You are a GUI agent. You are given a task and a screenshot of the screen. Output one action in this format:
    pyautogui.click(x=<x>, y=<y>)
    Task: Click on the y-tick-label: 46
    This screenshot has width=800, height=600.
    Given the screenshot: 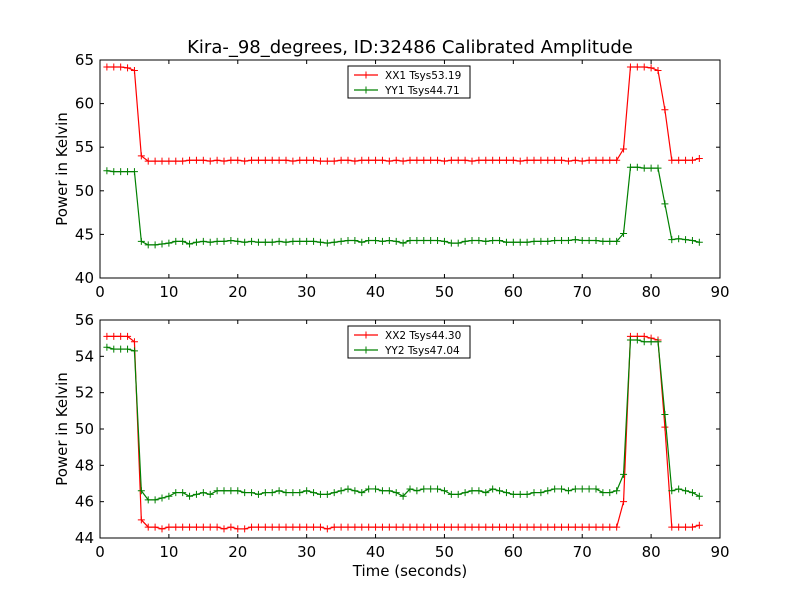 What is the action you would take?
    pyautogui.click(x=84, y=502)
    